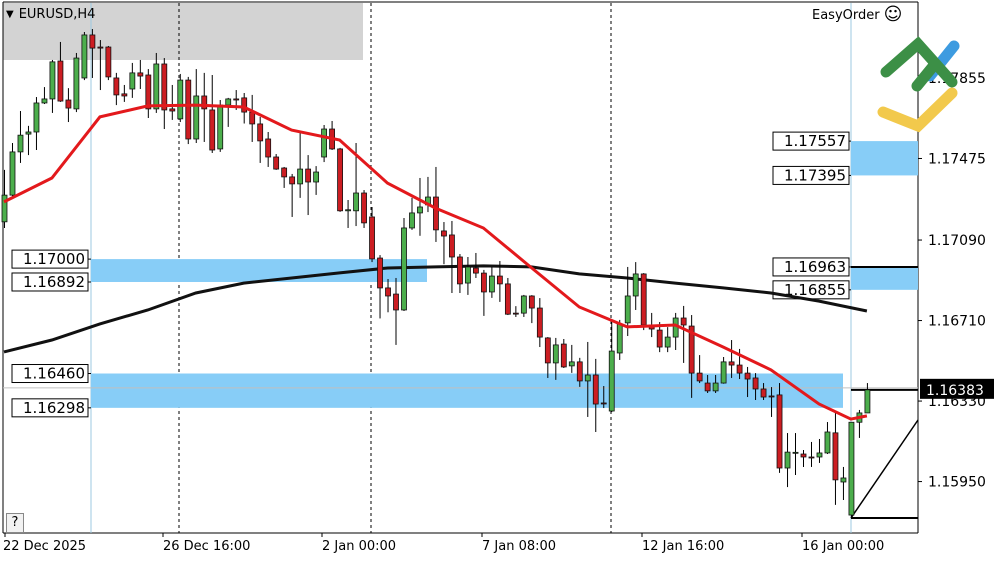 The width and height of the screenshot is (1000, 562). I want to click on zone-price-label: 1.16460, so click(51, 374).